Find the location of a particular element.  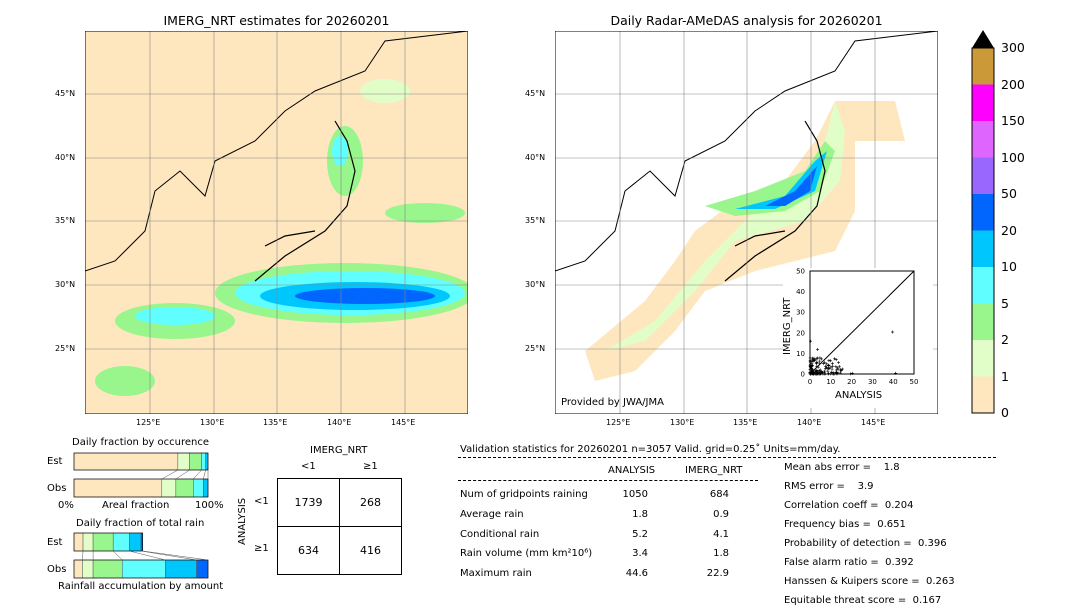

colorbar is located at coordinates (983, 222).